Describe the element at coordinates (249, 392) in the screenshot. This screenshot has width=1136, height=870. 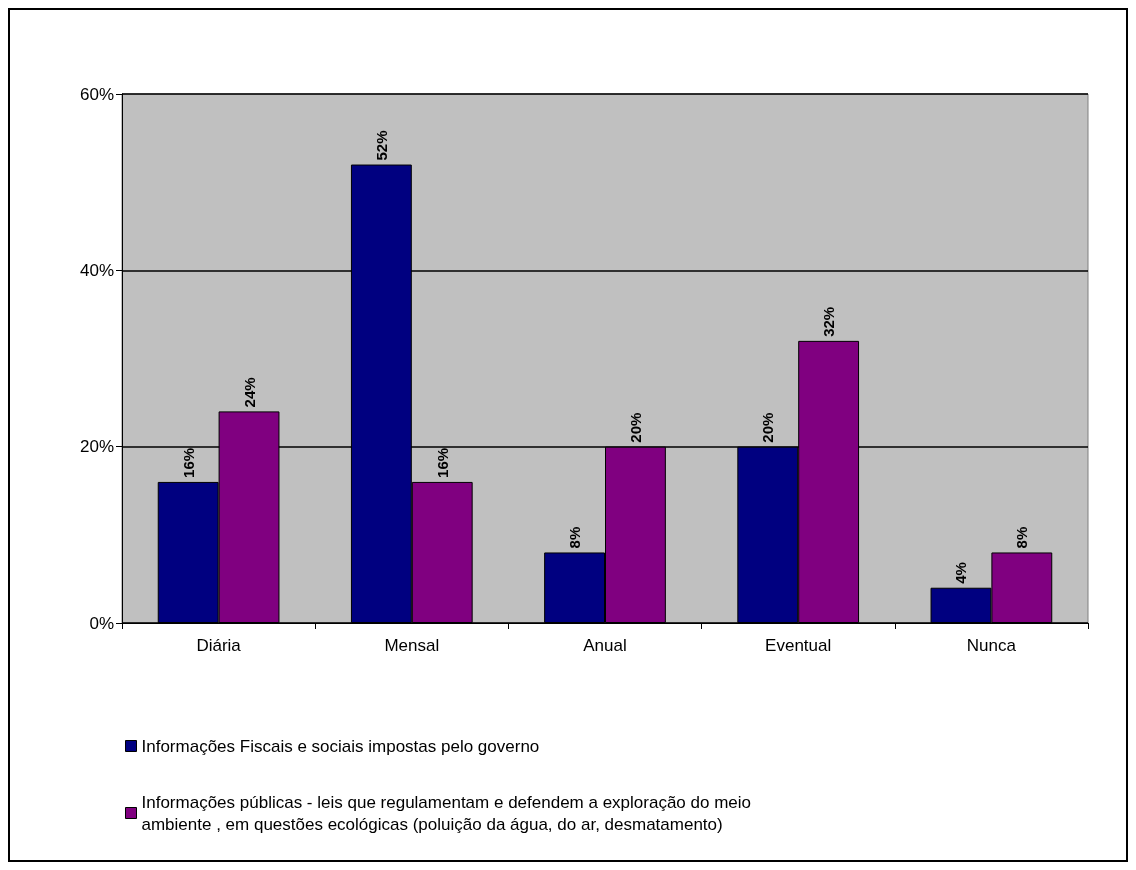
I see `data-label: 24%` at that location.